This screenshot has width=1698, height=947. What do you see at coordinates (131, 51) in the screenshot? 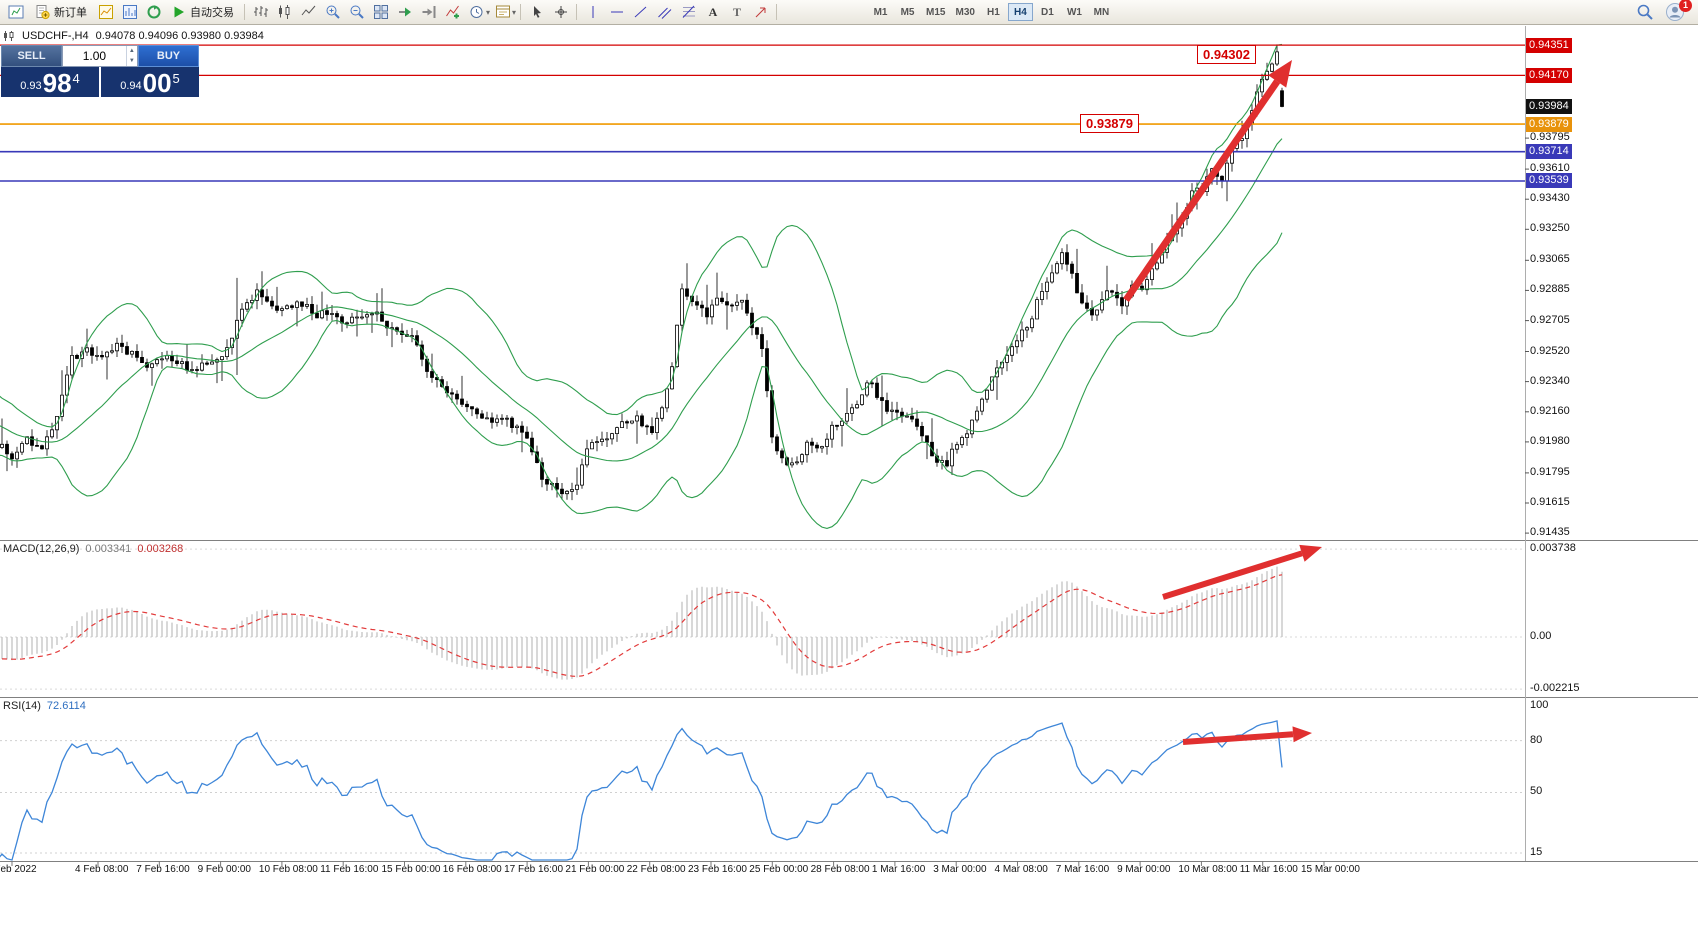
I see `spin-up-icon: ▲` at bounding box center [131, 51].